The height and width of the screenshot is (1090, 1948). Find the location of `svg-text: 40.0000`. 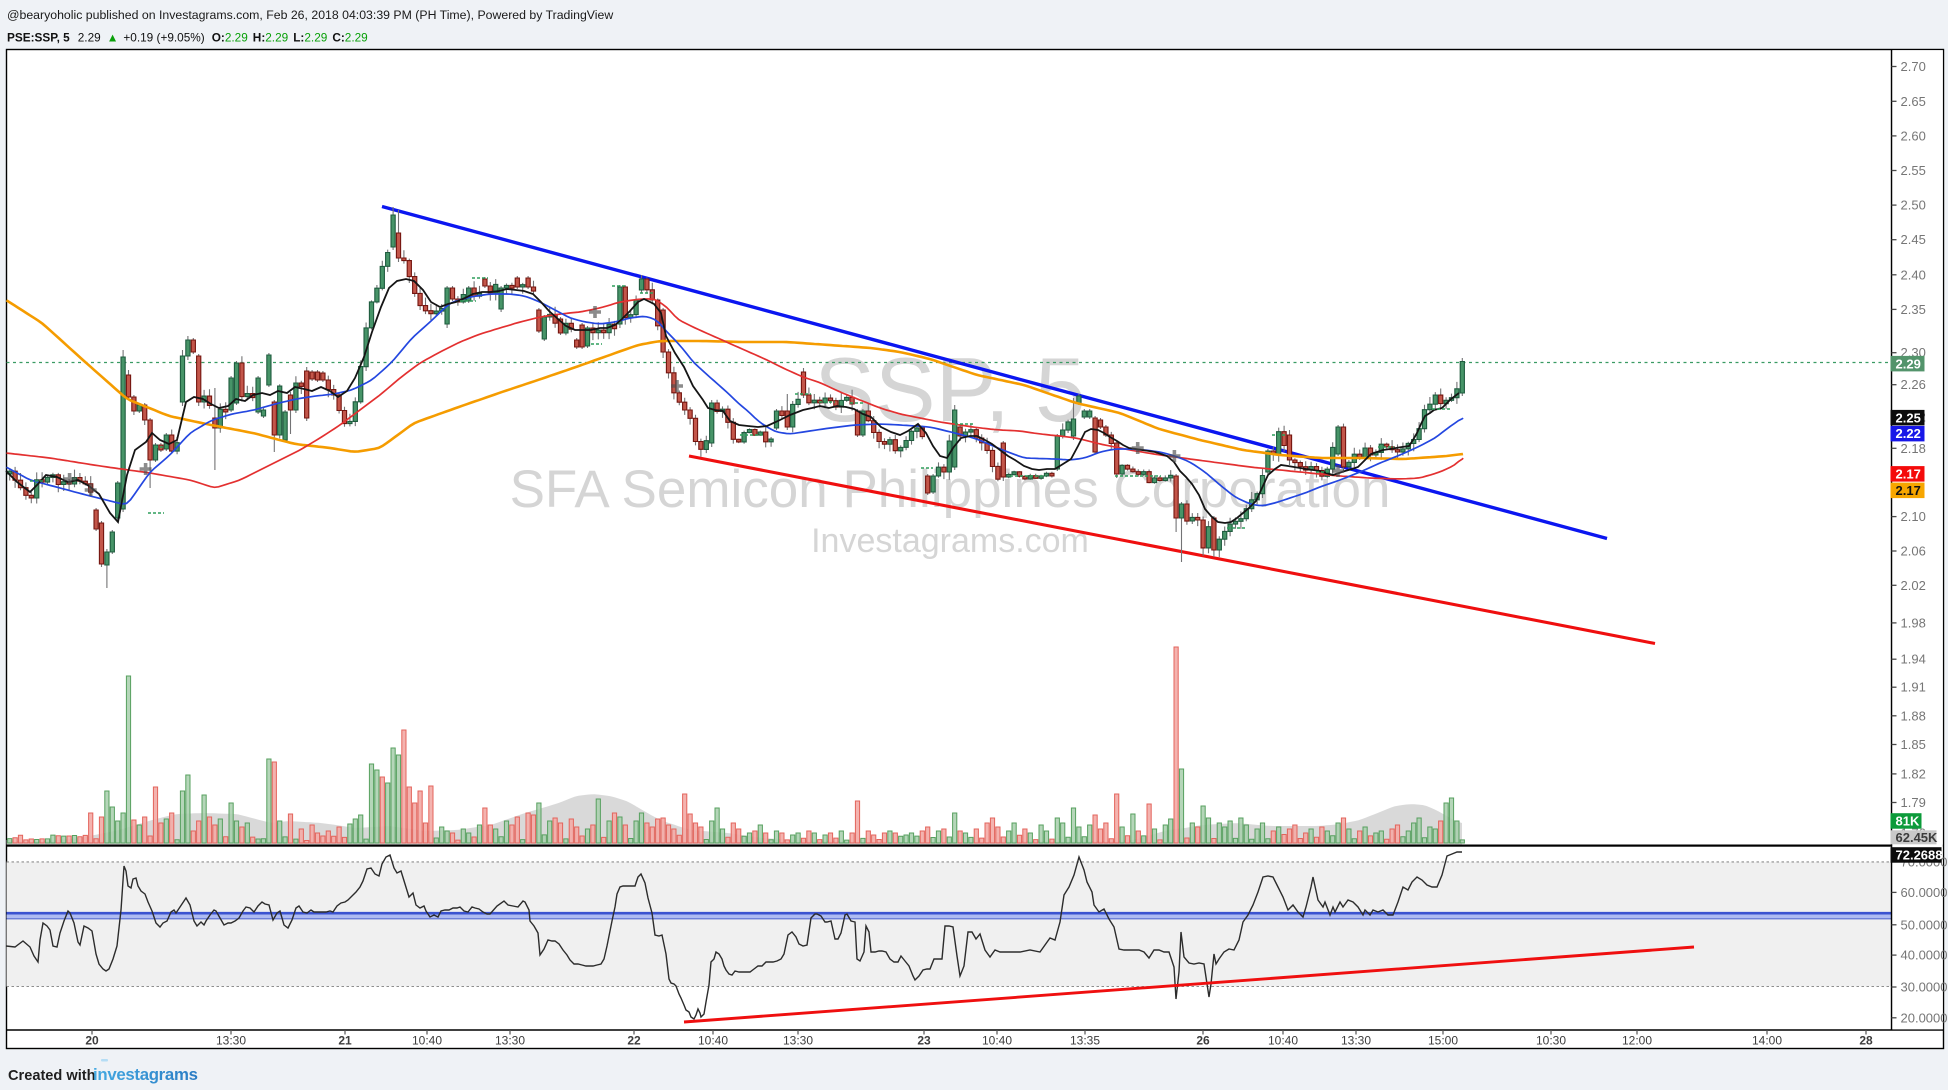

svg-text: 40.0000 is located at coordinates (1924, 955).